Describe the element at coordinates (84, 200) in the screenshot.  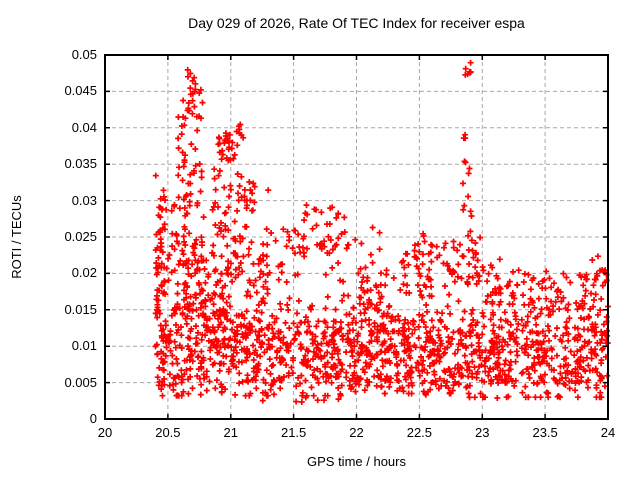
I see `y-tick-label: 0.03` at that location.